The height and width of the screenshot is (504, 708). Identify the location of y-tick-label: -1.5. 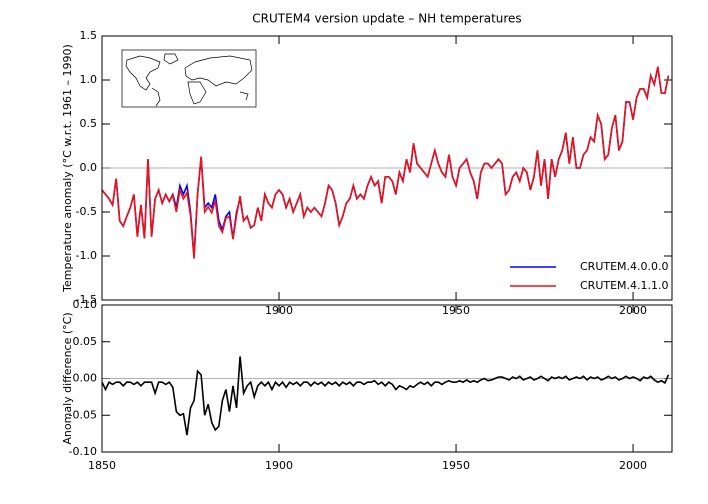
(86, 299).